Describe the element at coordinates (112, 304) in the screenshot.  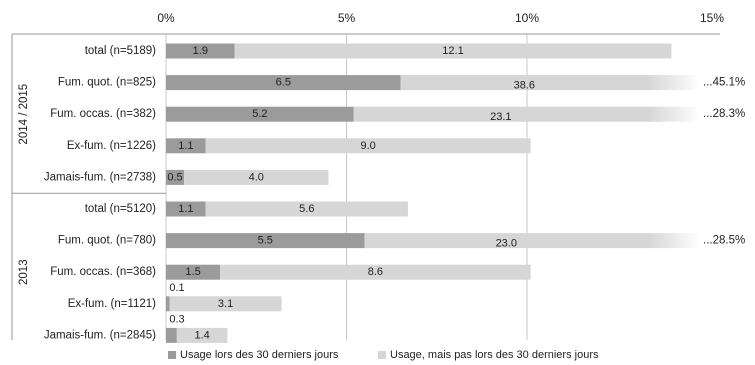
I see `category-label: Ex-fum. (n=1121)` at that location.